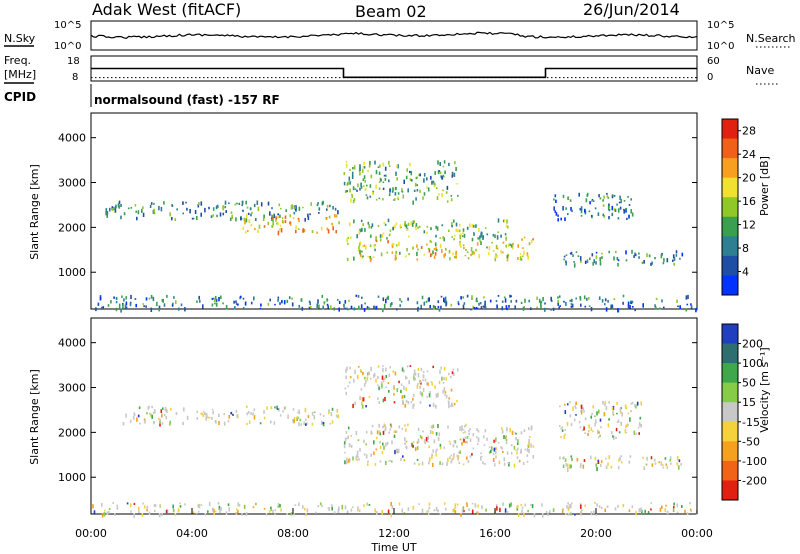 Image resolution: width=800 pixels, height=554 pixels. I want to click on freq-panel: Freq. [MHz] 18 8 60 0 Nave, so click(392, 69).